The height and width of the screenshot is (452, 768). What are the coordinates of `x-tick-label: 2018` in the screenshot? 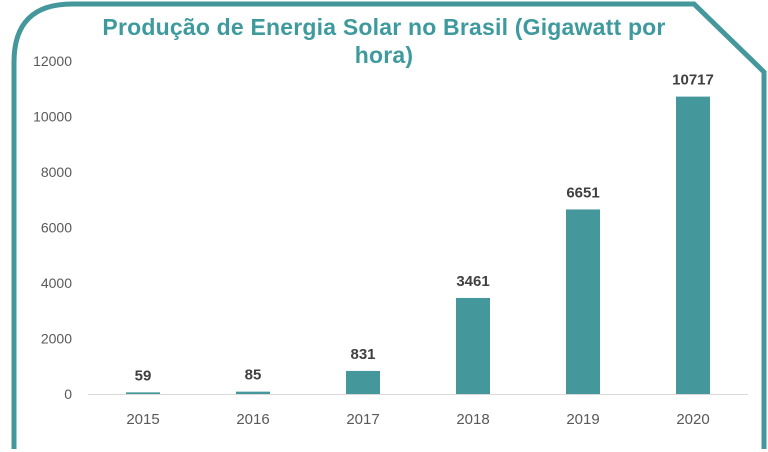 It's located at (472, 419).